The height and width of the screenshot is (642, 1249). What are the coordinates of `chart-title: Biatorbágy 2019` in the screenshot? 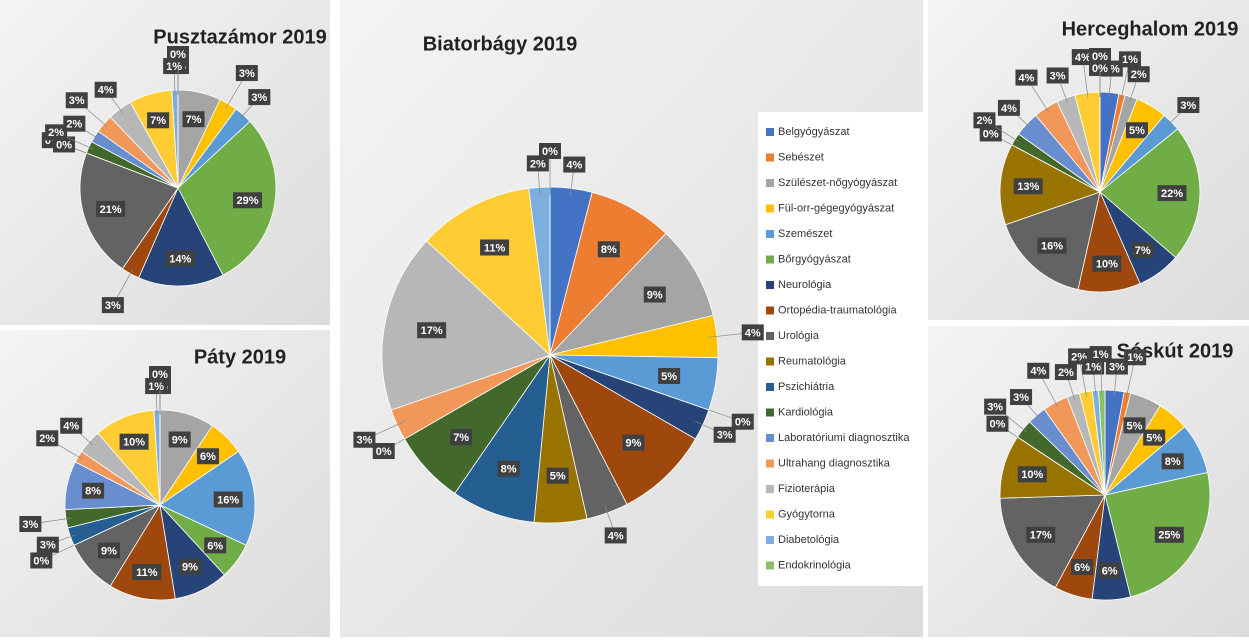 It's located at (500, 44).